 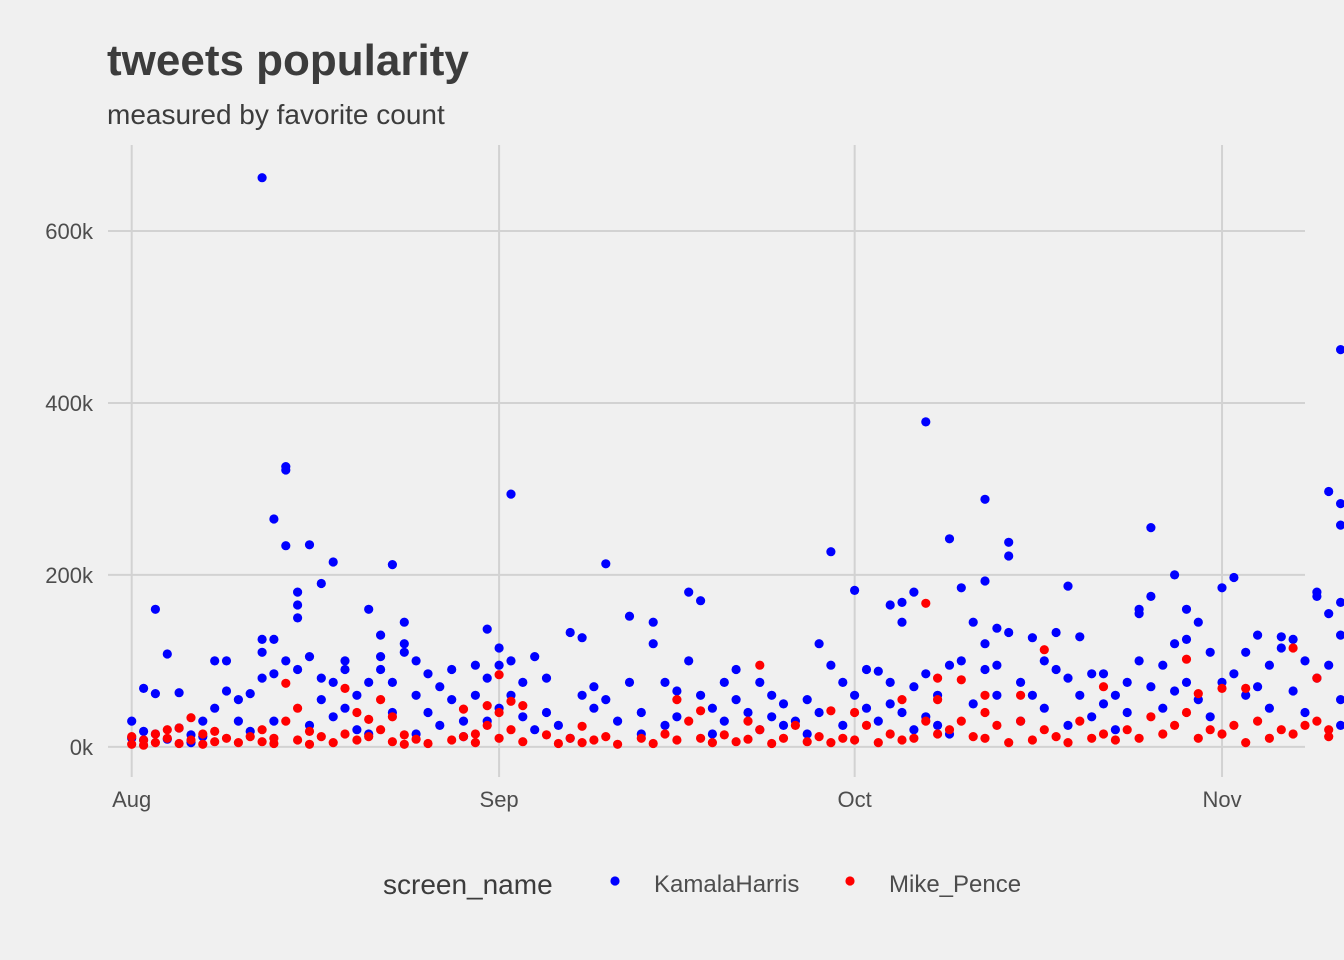 What do you see at coordinates (69, 575) in the screenshot?
I see `y-tick-label: 200k` at bounding box center [69, 575].